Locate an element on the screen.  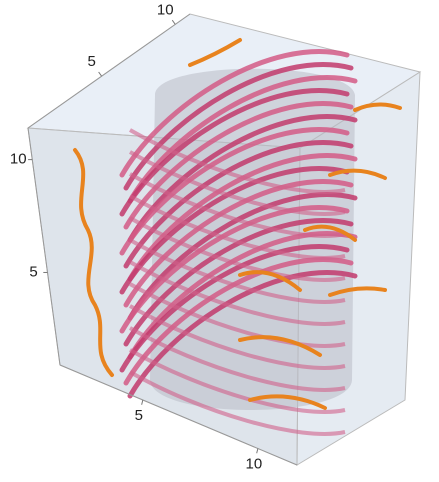
x-axis-line is located at coordinates (178, 415).